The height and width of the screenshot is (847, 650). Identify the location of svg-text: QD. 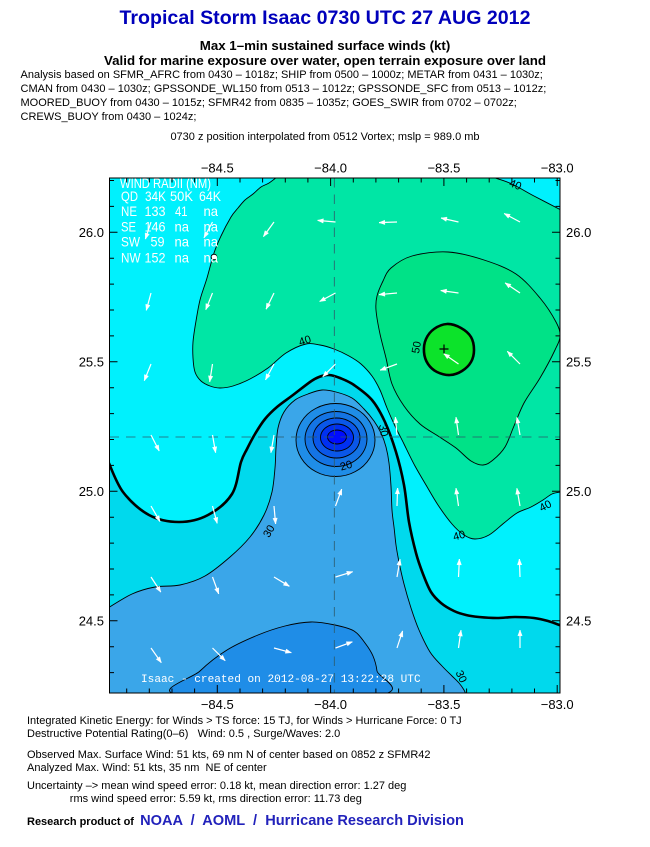
(129, 196).